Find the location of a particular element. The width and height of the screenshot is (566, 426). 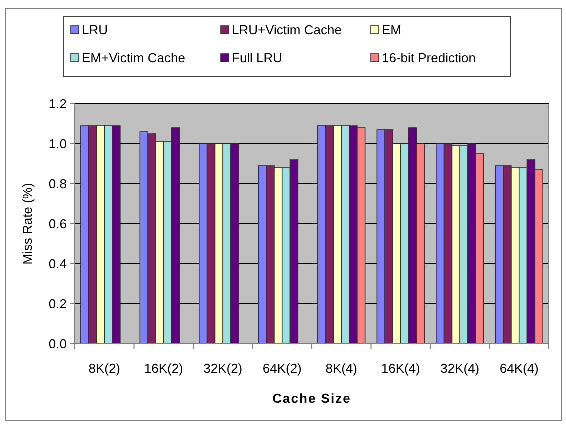

x-tick-label: 64K(2) is located at coordinates (282, 368).